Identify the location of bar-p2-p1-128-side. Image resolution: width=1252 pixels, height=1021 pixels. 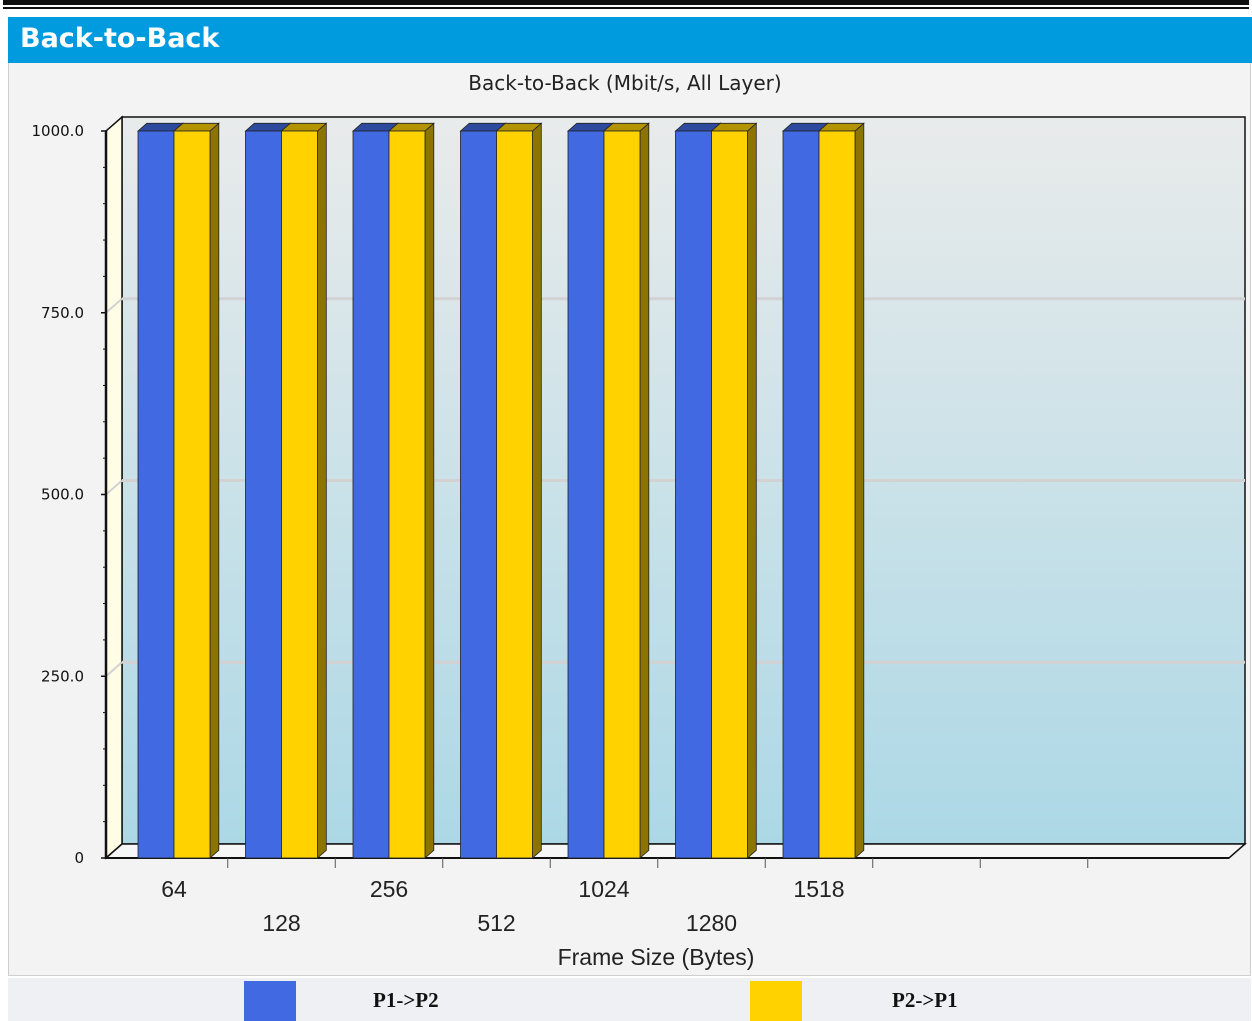
(322, 490).